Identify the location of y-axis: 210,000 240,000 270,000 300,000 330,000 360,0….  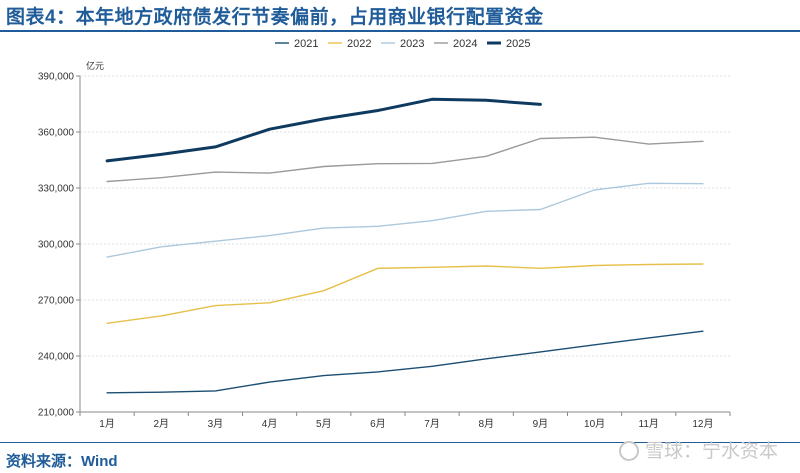
(59, 245).